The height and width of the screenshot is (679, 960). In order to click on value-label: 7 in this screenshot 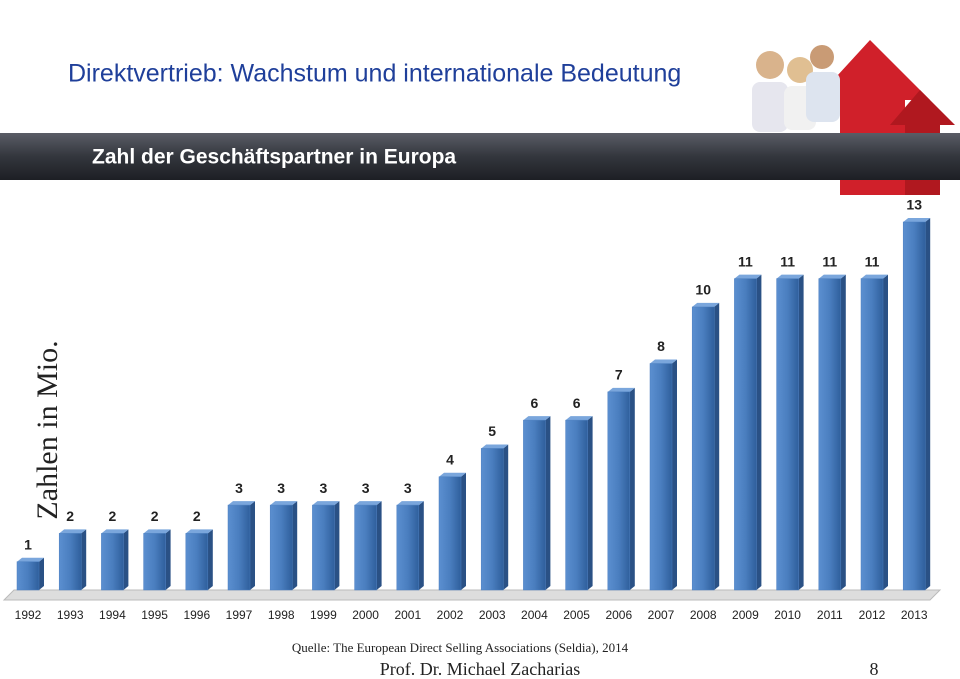, I will do `click(619, 375)`.